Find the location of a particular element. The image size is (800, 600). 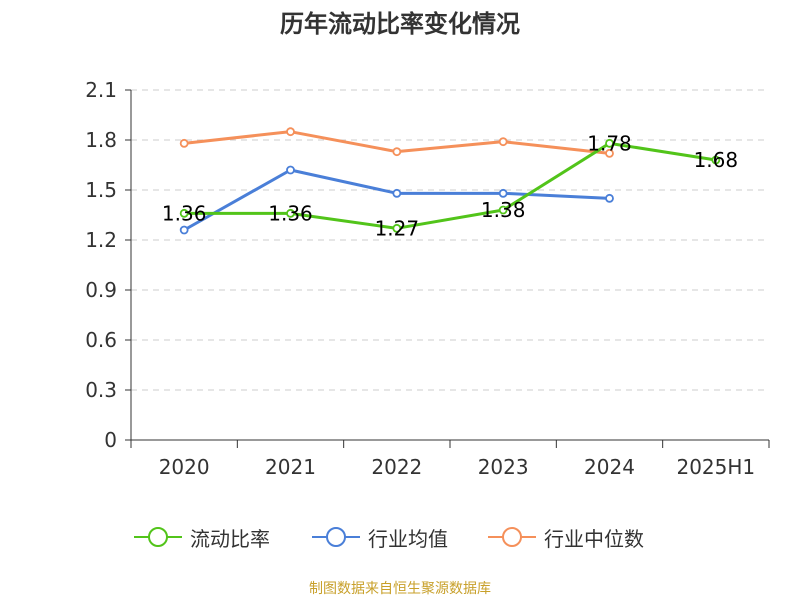

x-tick-label: 2020 is located at coordinates (184, 467).